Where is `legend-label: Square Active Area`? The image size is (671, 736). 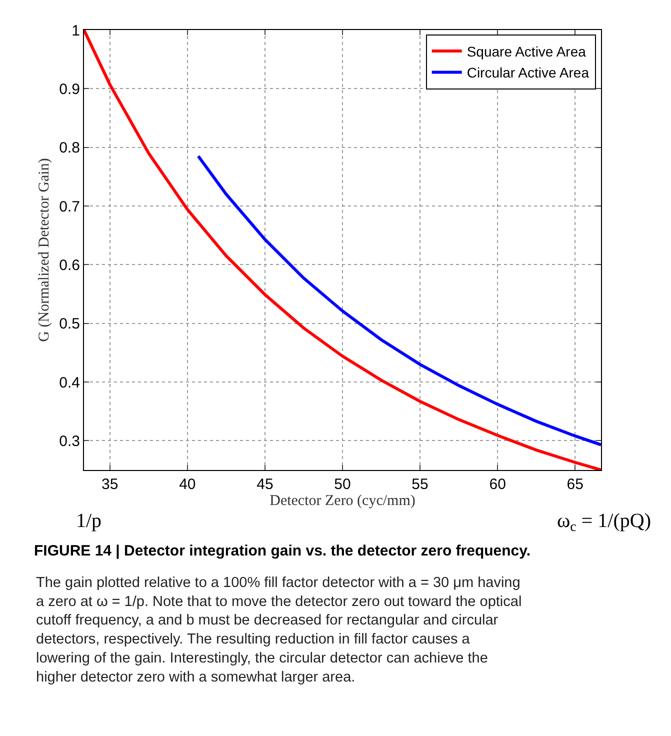
legend-label: Square Active Area is located at coordinates (526, 51).